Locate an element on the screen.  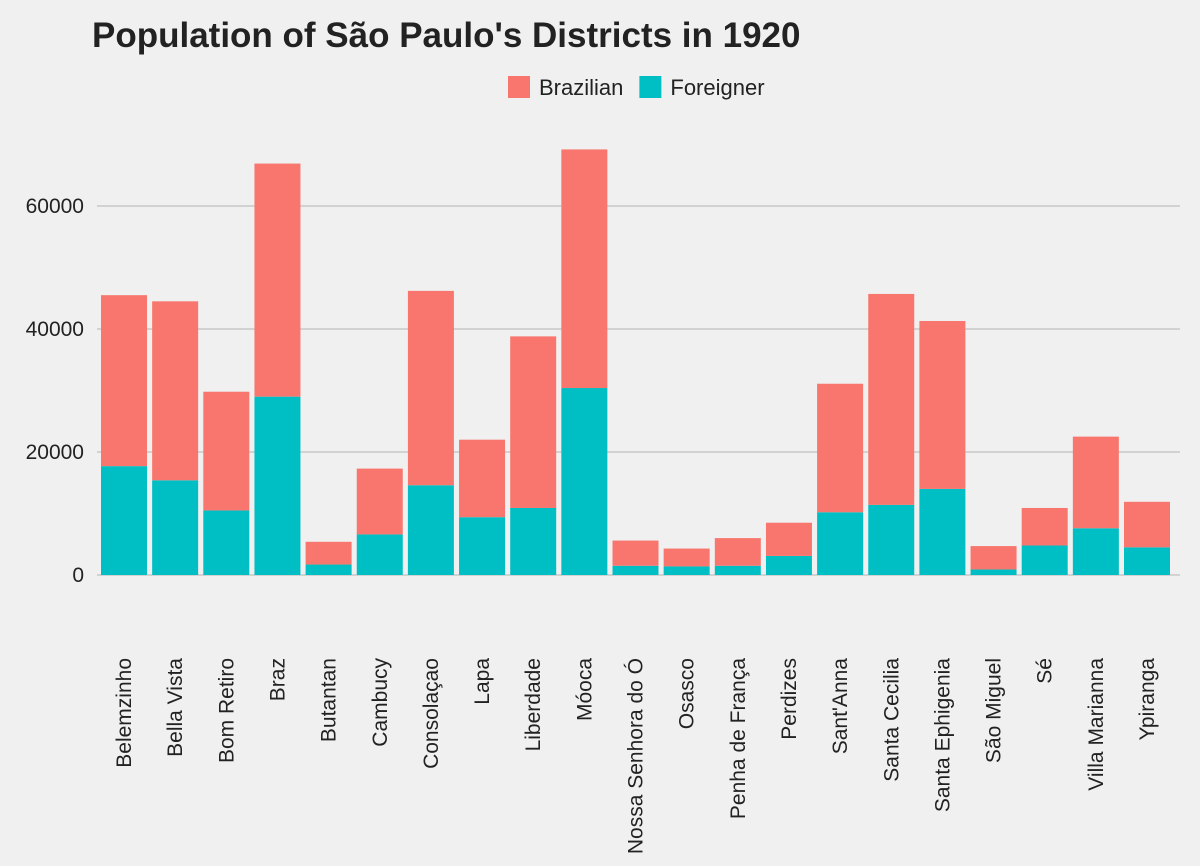
x-category-label: Bom Retiro is located at coordinates (226, 710).